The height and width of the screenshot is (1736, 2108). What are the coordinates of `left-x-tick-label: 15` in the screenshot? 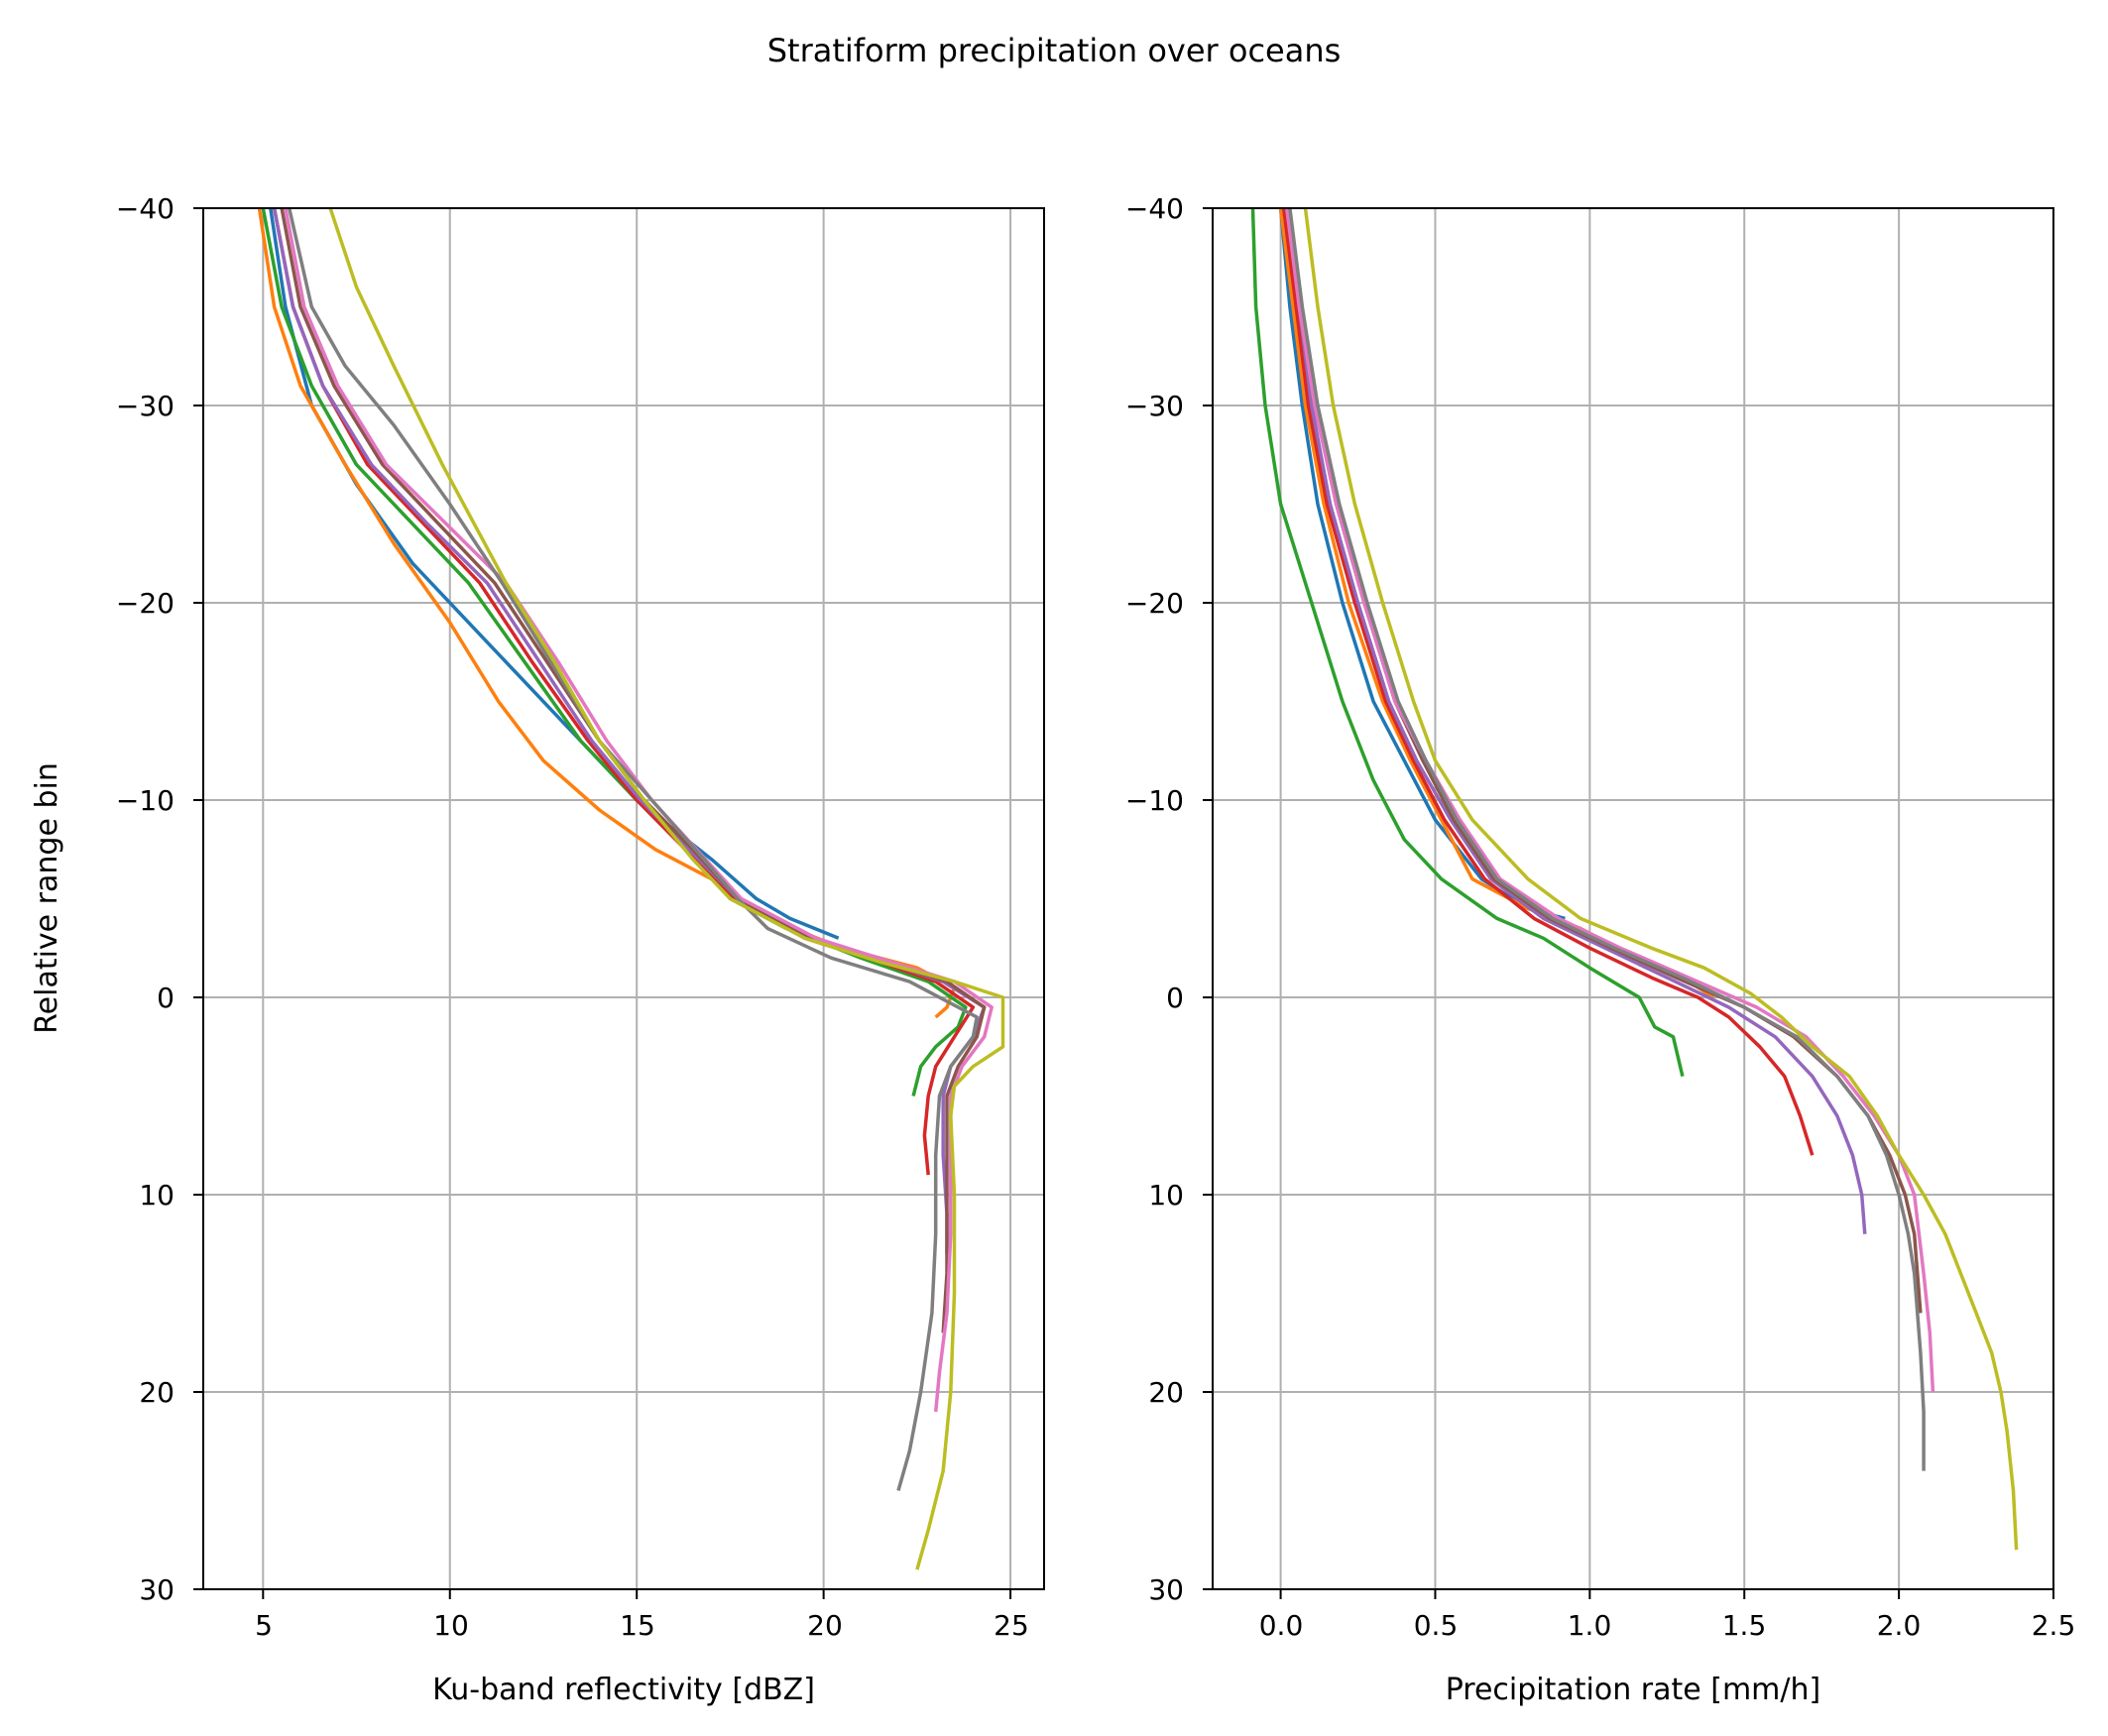 It's located at (637, 1625).